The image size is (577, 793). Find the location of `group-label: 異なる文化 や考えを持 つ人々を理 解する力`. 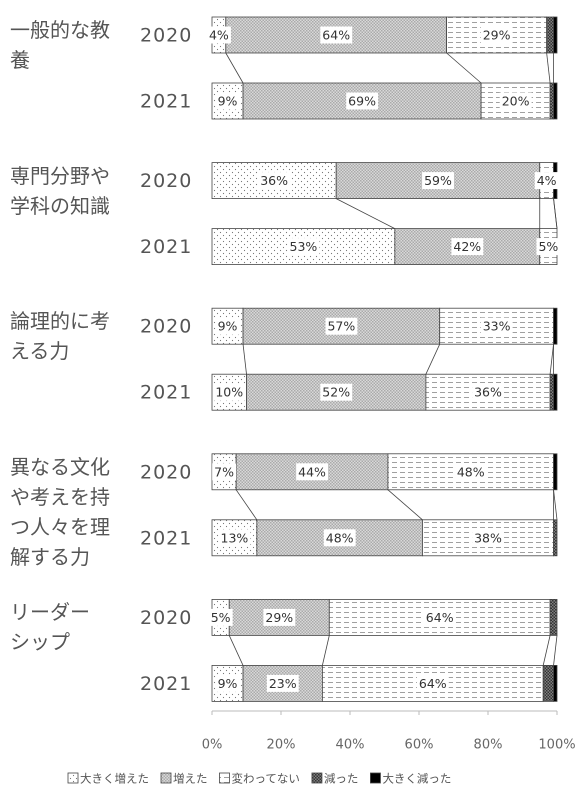

group-label: 異なる文化 や考えを持 つ人々を理 解する力 is located at coordinates (60, 511).